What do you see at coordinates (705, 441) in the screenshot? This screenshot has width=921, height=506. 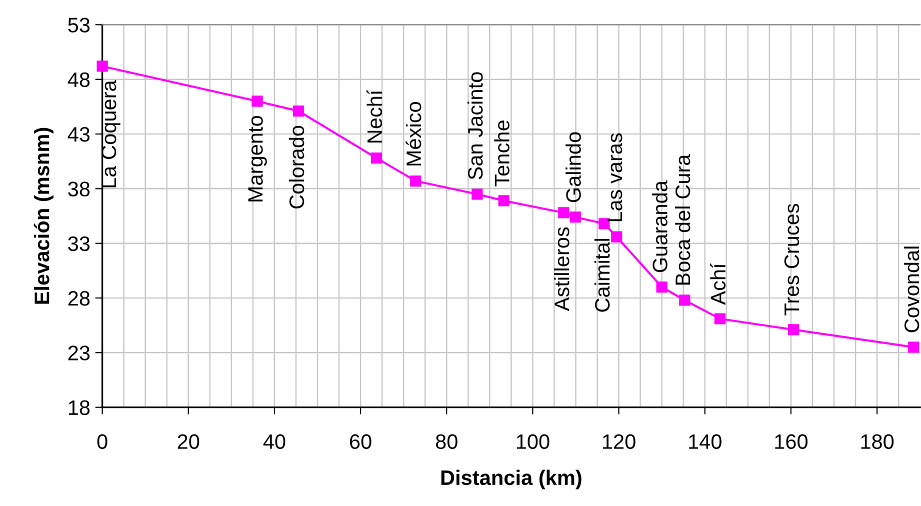 I see `x-tick-label: 140` at bounding box center [705, 441].